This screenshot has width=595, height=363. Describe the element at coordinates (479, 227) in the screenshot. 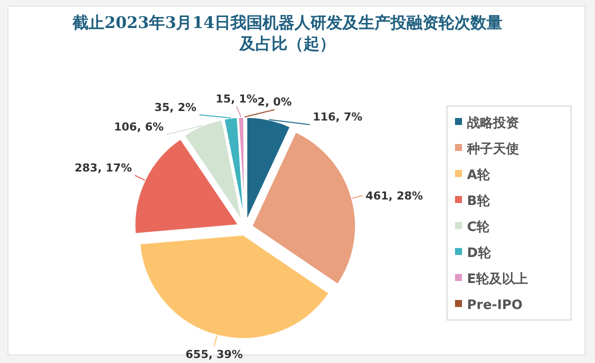

I see `legend-label: C轮` at that location.